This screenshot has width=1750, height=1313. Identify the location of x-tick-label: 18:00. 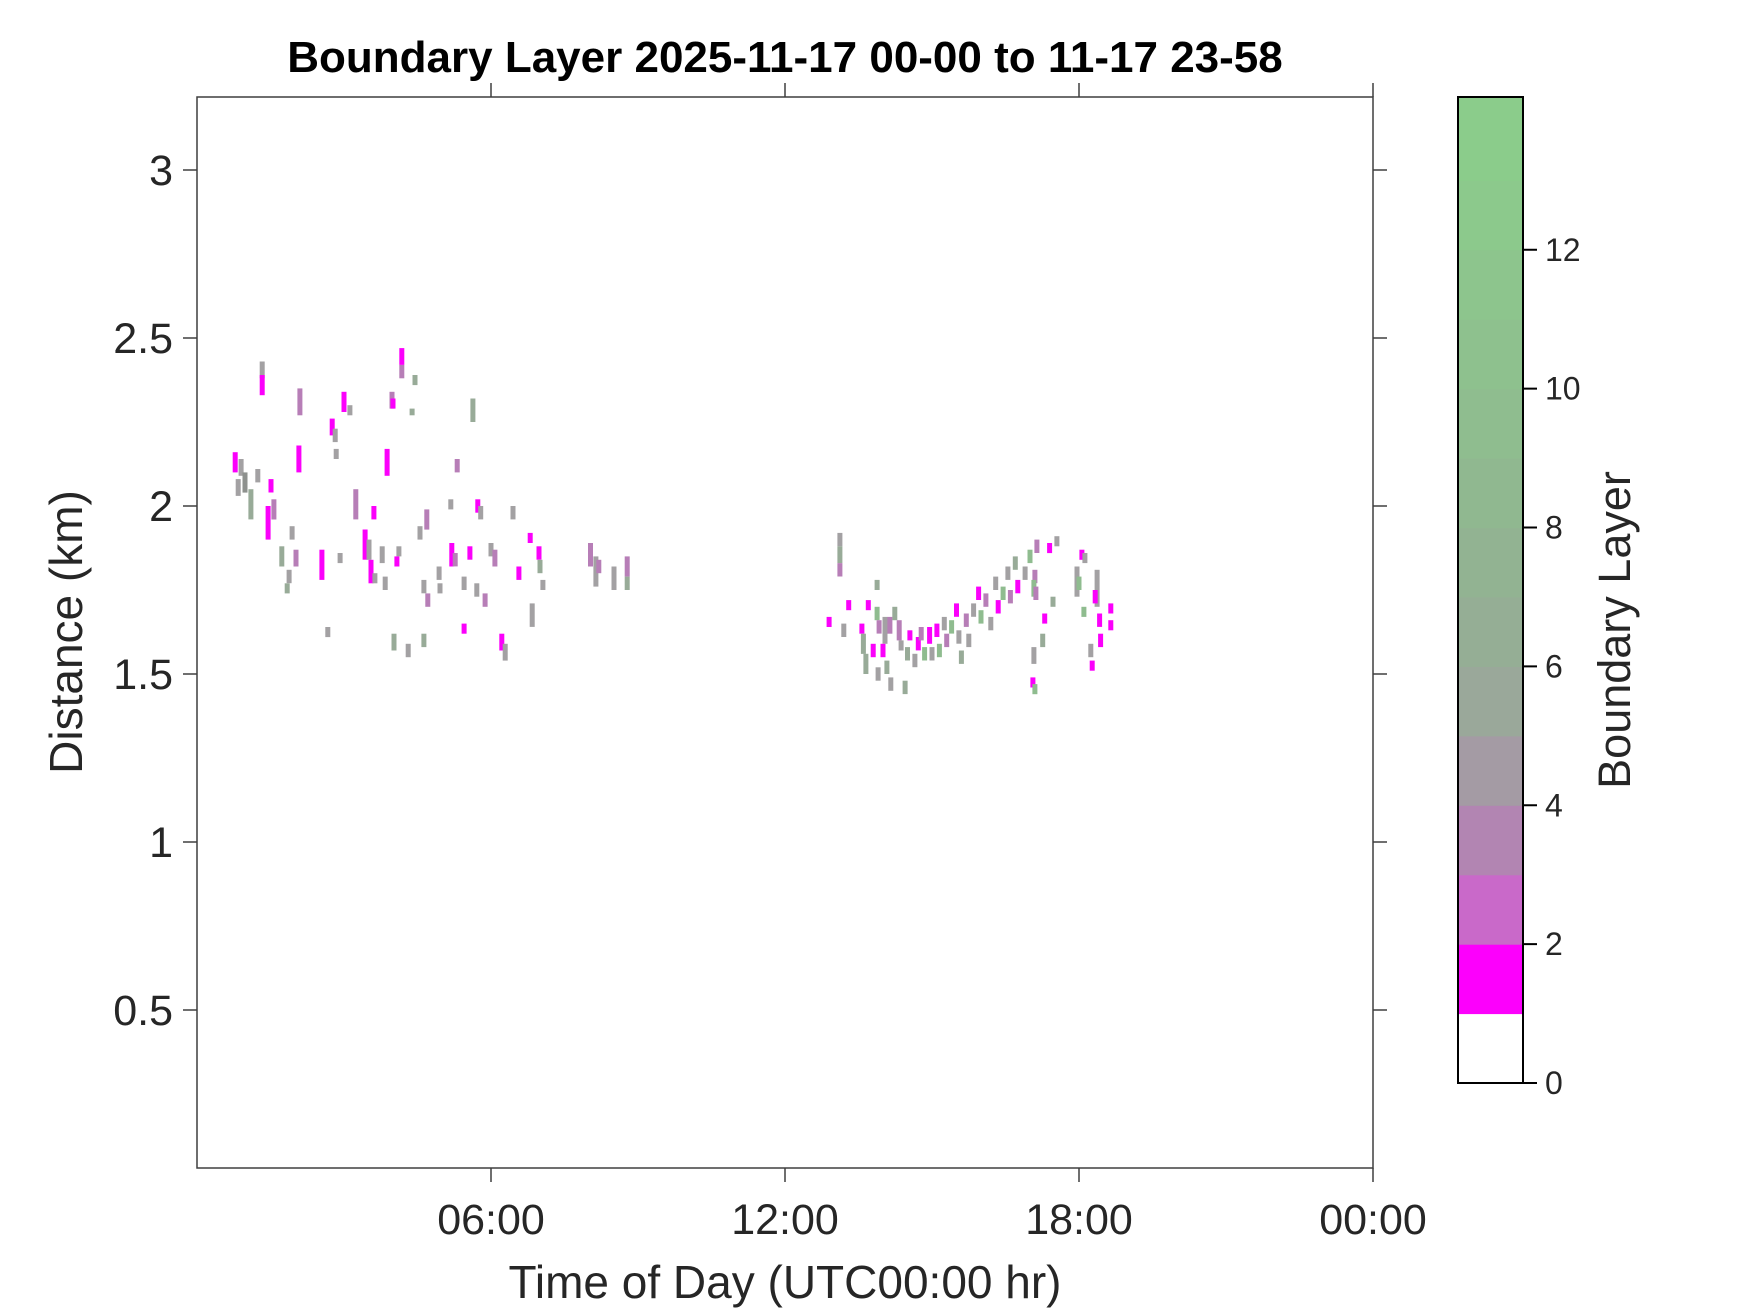
(1079, 1220).